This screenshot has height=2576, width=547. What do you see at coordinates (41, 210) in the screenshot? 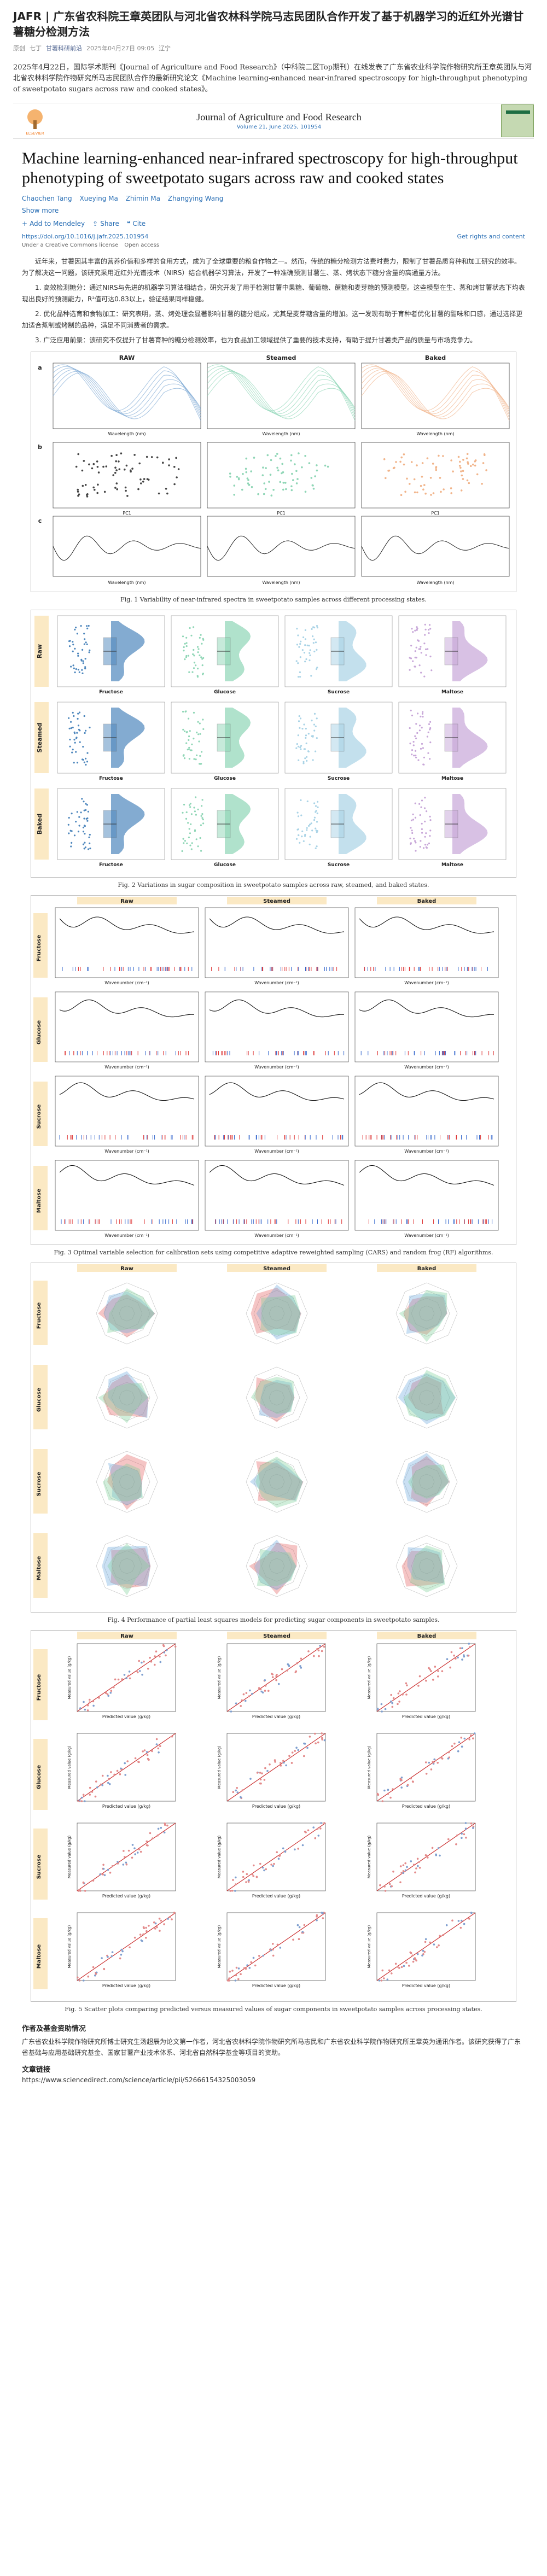
I see `show-more-link: Show more` at bounding box center [41, 210].